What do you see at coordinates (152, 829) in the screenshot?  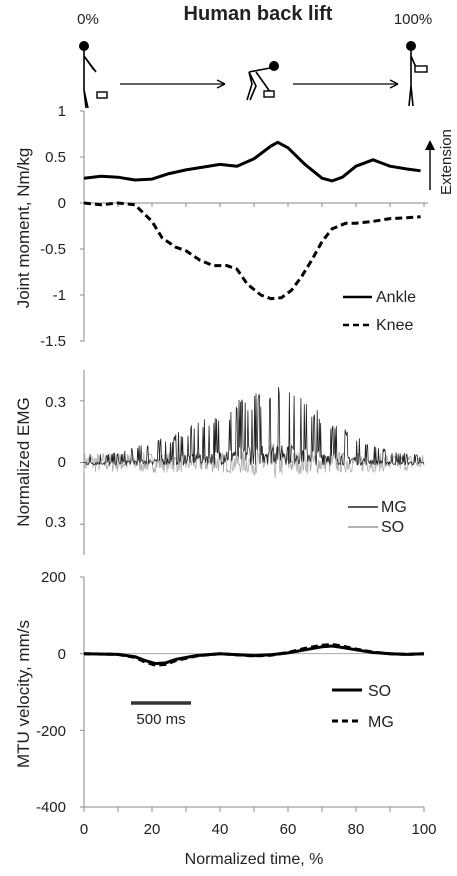 I see `x-tick-label: 20` at bounding box center [152, 829].